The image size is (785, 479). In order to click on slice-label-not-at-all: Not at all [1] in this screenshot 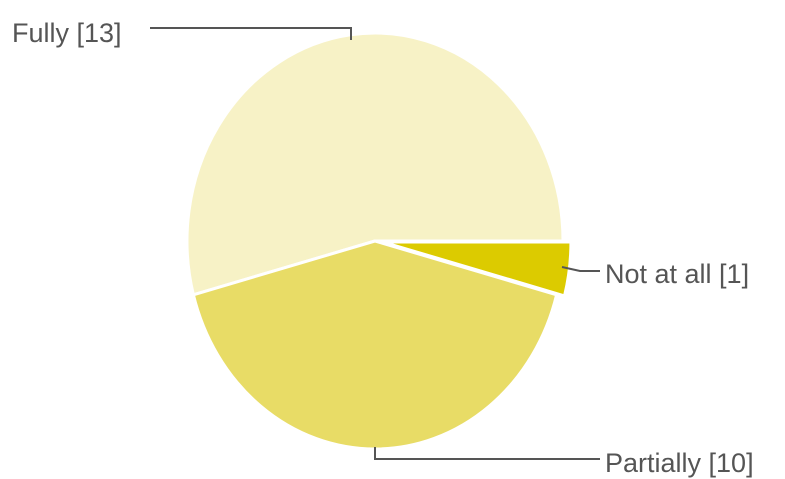, I will do `click(677, 274)`.